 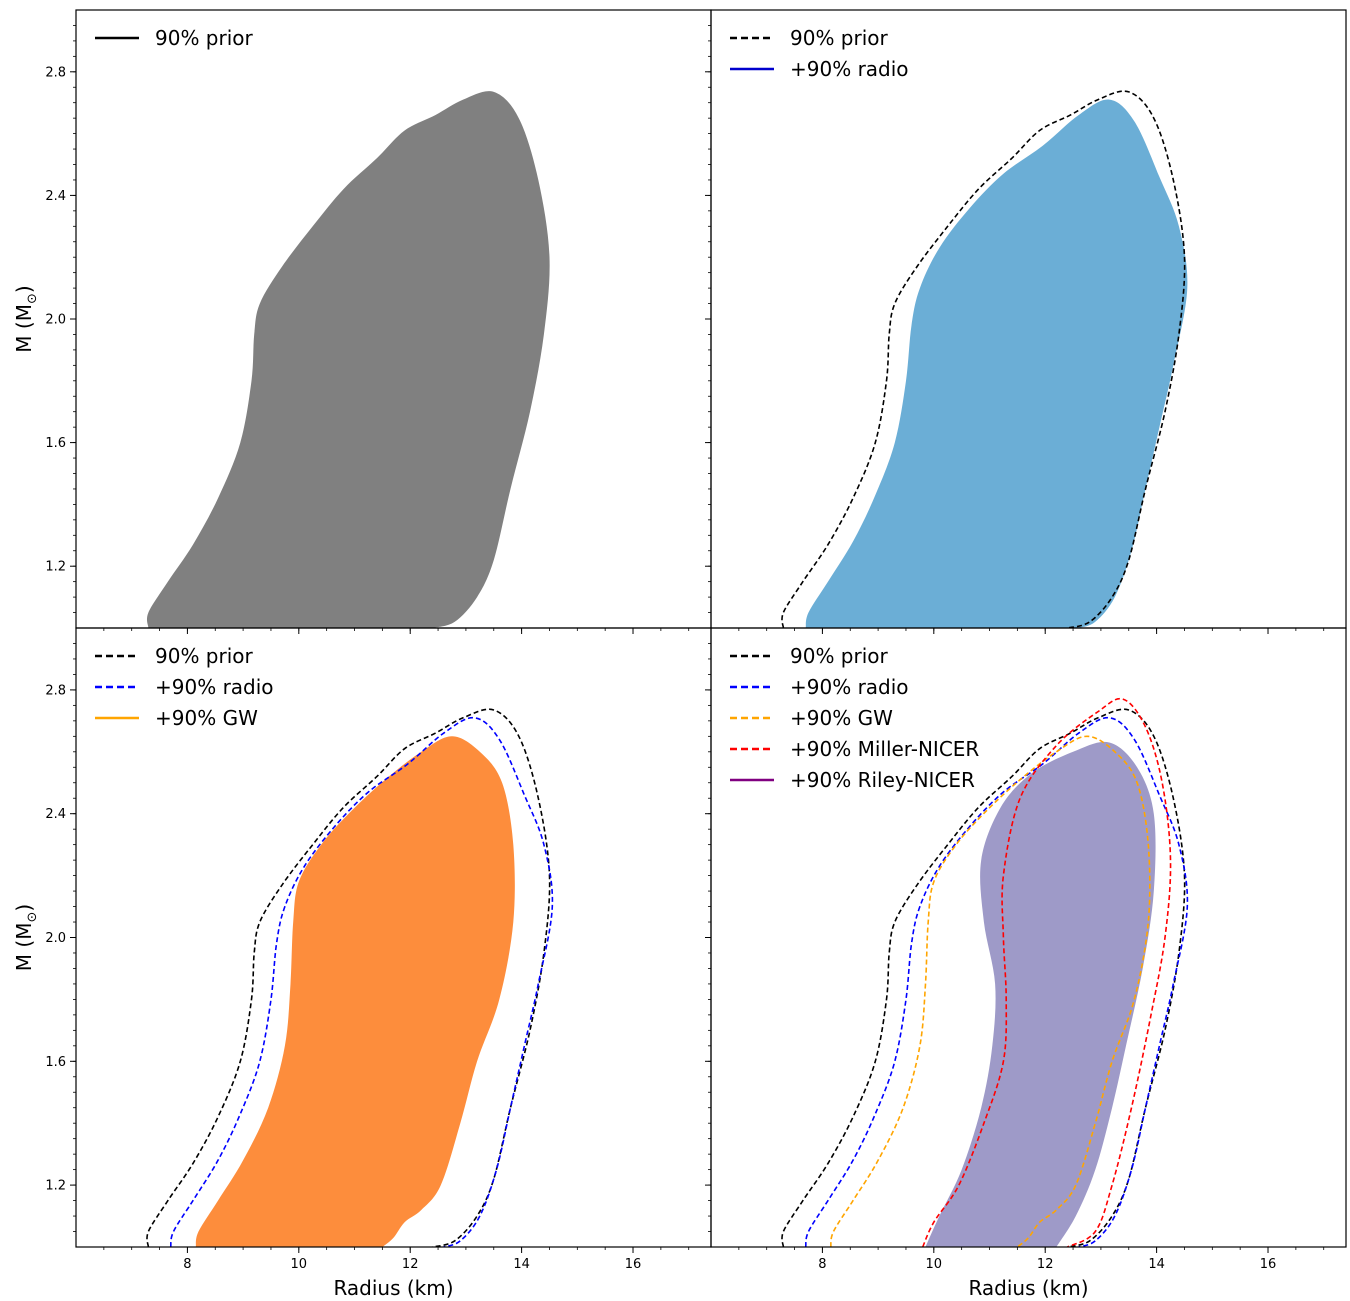 I want to click on prior-contour-line, so click(x=983, y=359).